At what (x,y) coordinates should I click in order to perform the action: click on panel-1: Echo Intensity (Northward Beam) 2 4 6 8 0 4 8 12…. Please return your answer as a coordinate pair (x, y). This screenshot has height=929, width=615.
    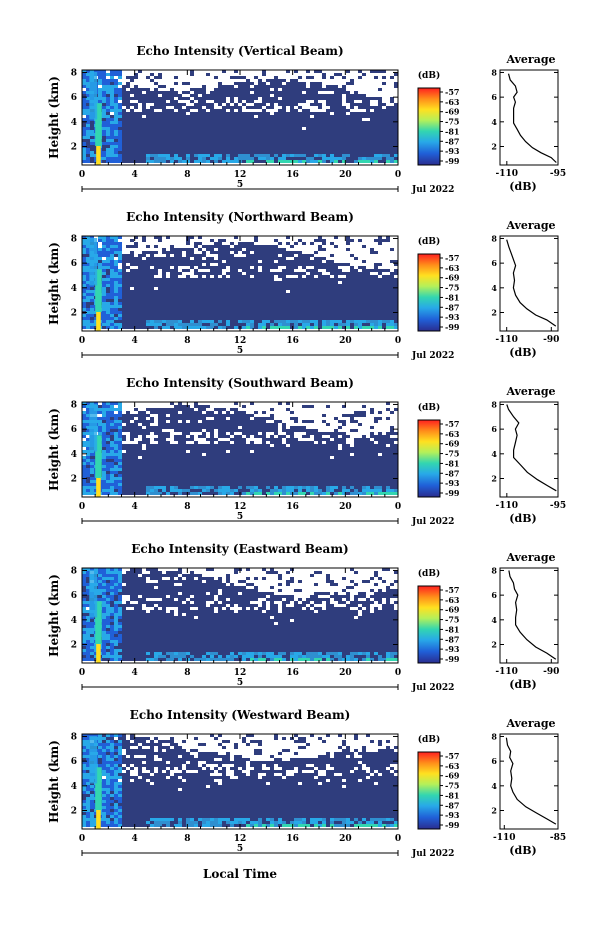
    Looking at the image, I should click on (303, 285).